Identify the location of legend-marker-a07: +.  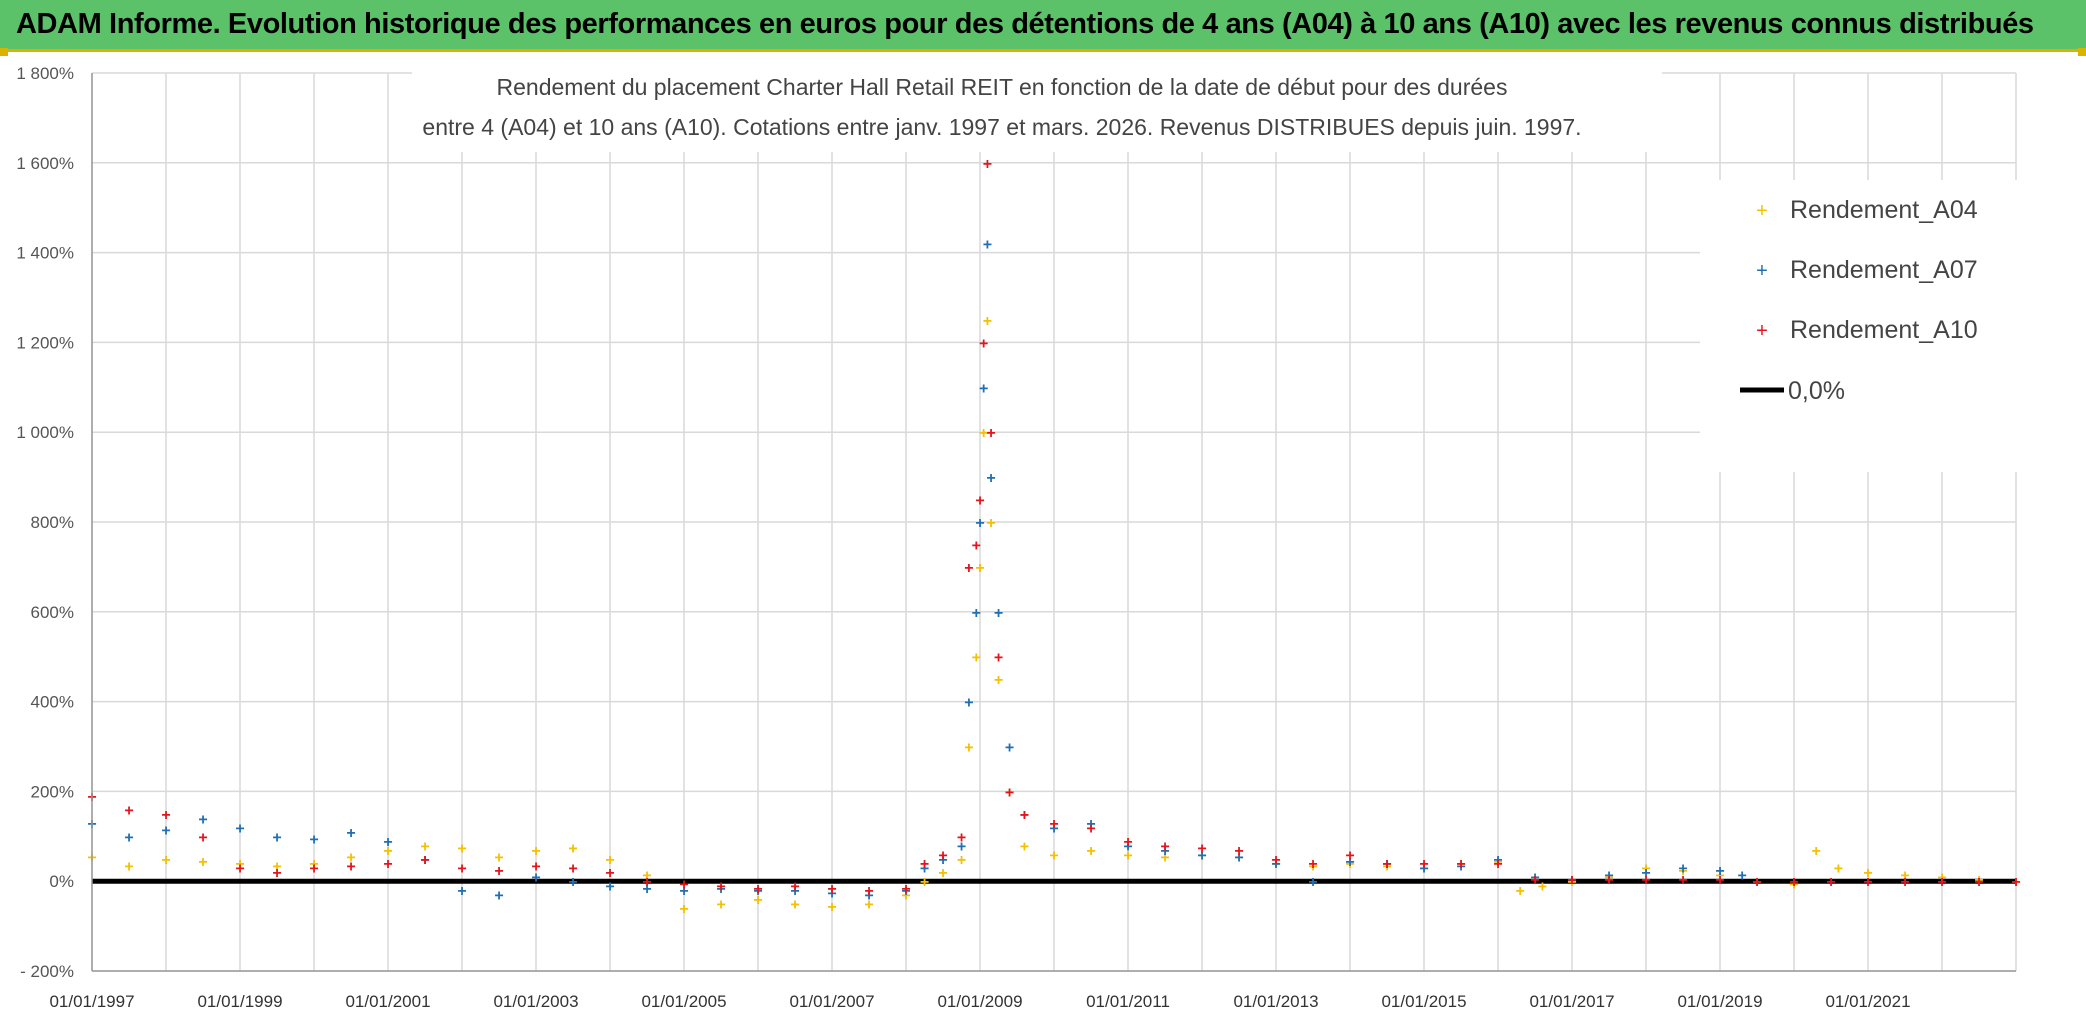
(1762, 271).